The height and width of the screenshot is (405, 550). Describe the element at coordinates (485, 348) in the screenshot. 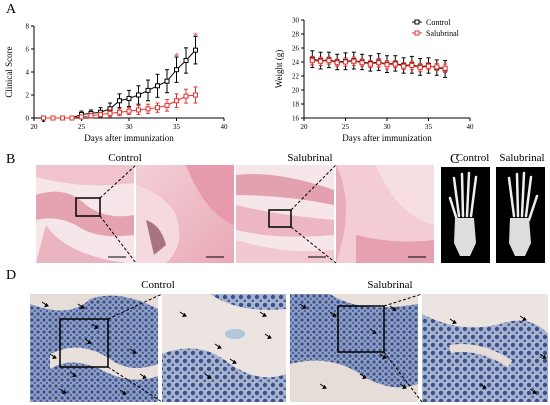

I see `d-salubrinal-highmag` at that location.